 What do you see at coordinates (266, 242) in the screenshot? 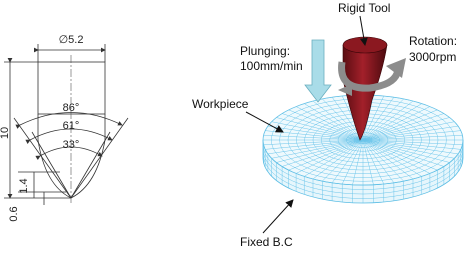
I see `boundary-label: Fixed B.C` at bounding box center [266, 242].